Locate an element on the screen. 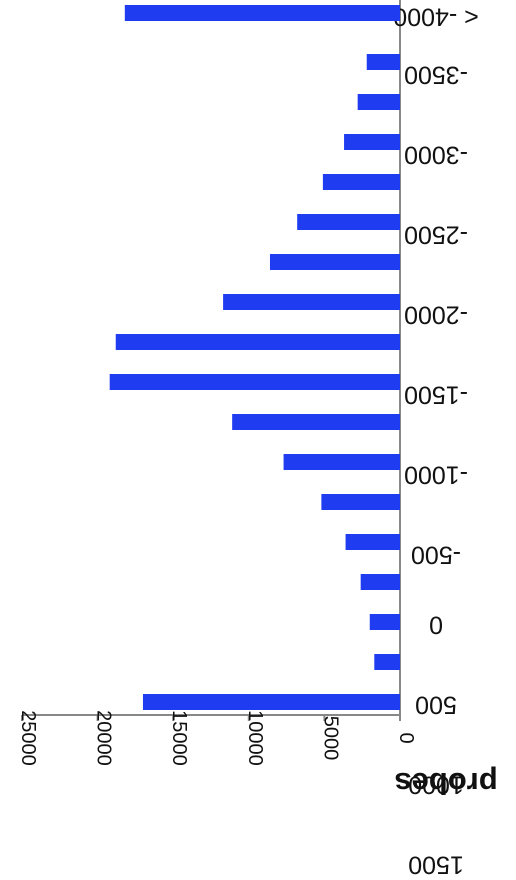  category-tick-label: -3000 is located at coordinates (436, 154).